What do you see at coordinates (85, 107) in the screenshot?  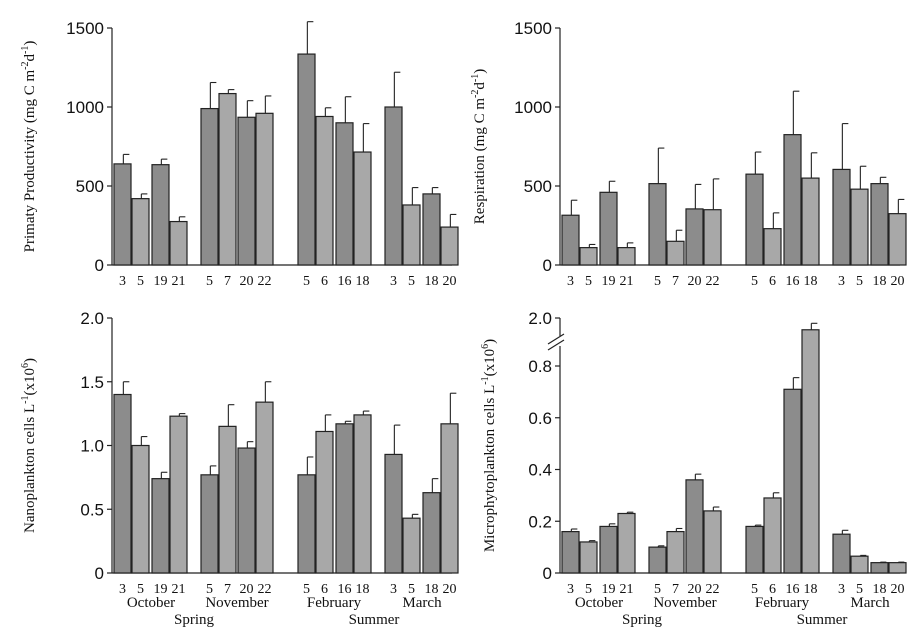 I see `y-tick-label: 1000` at bounding box center [85, 107].